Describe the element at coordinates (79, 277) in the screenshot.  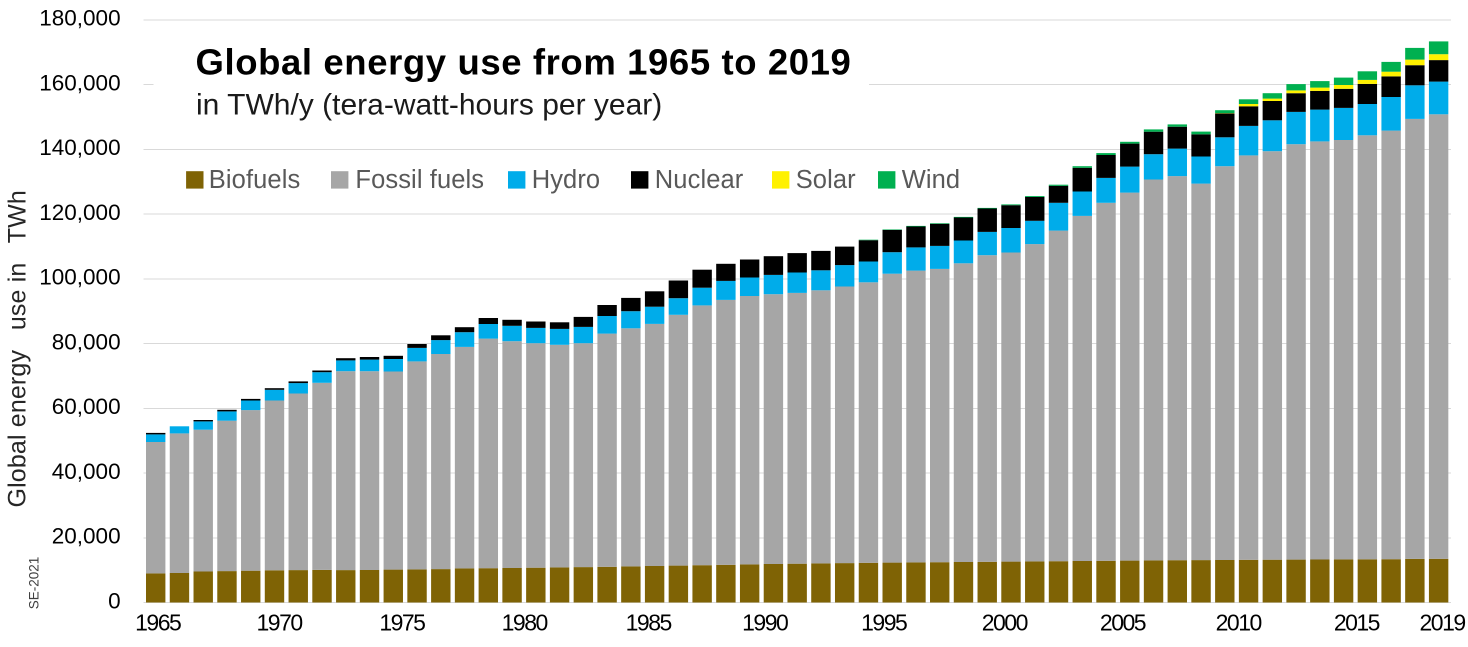
I see `svg-text: 100,000` at that location.